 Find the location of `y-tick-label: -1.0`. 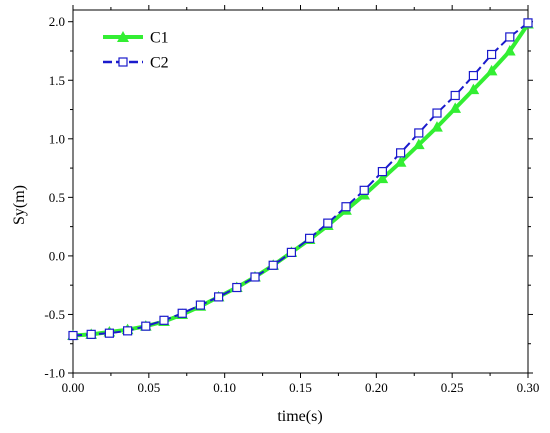

y-tick-label: -1.0 is located at coordinates (54, 373).